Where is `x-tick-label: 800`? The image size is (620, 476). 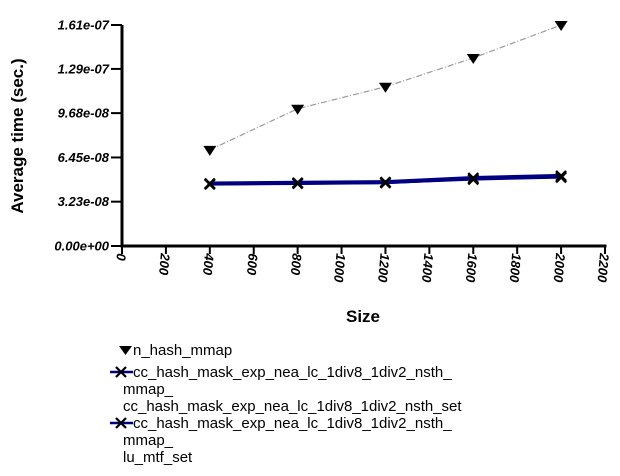
x-tick-label: 800 is located at coordinates (296, 265).